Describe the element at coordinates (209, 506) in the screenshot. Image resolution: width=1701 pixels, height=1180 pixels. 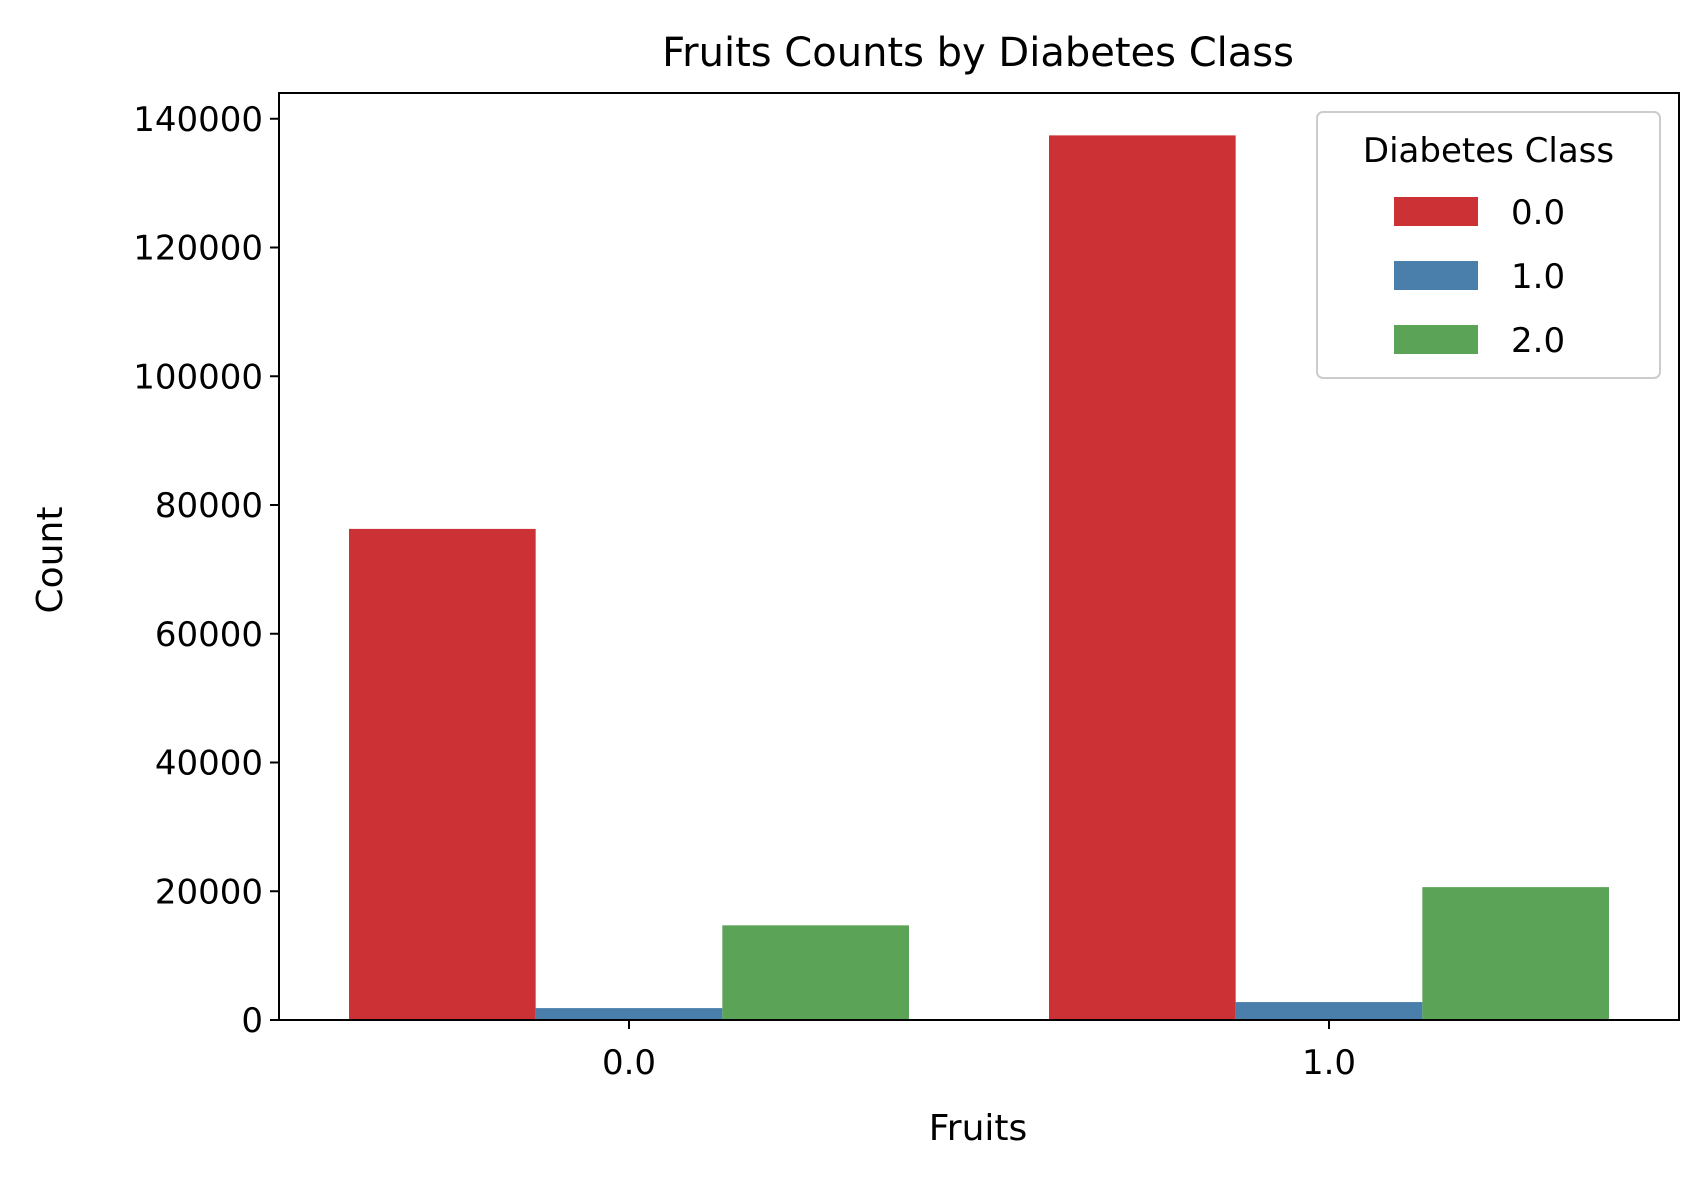
I see `y-tick-label: 80000` at that location.